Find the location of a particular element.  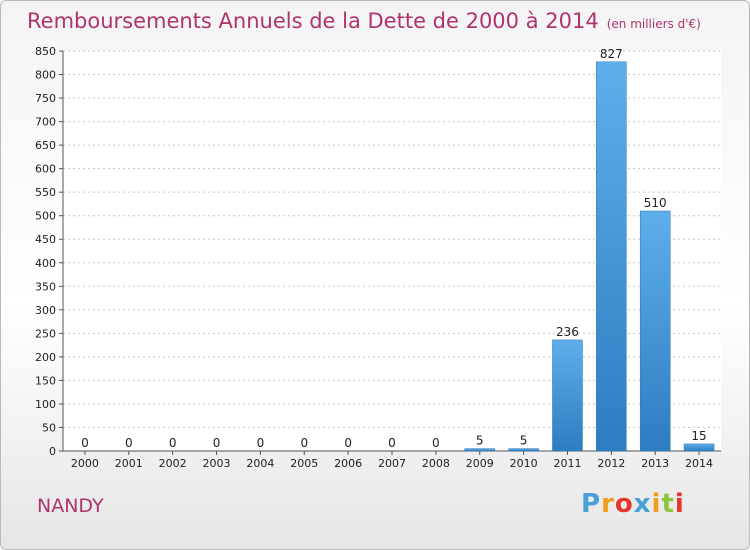

y-tick-label: 750 is located at coordinates (45, 98).